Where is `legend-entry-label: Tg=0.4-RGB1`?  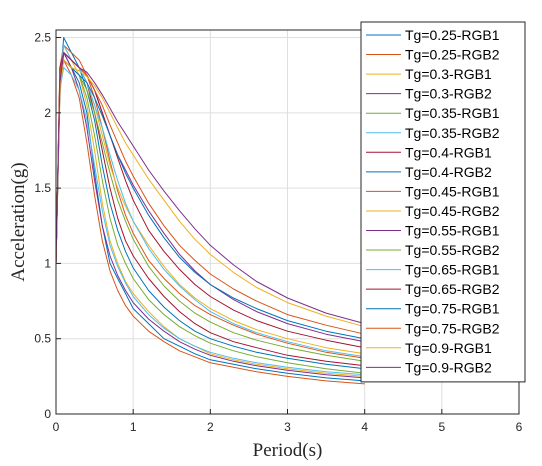 legend-entry-label: Tg=0.4-RGB1 is located at coordinates (448, 152).